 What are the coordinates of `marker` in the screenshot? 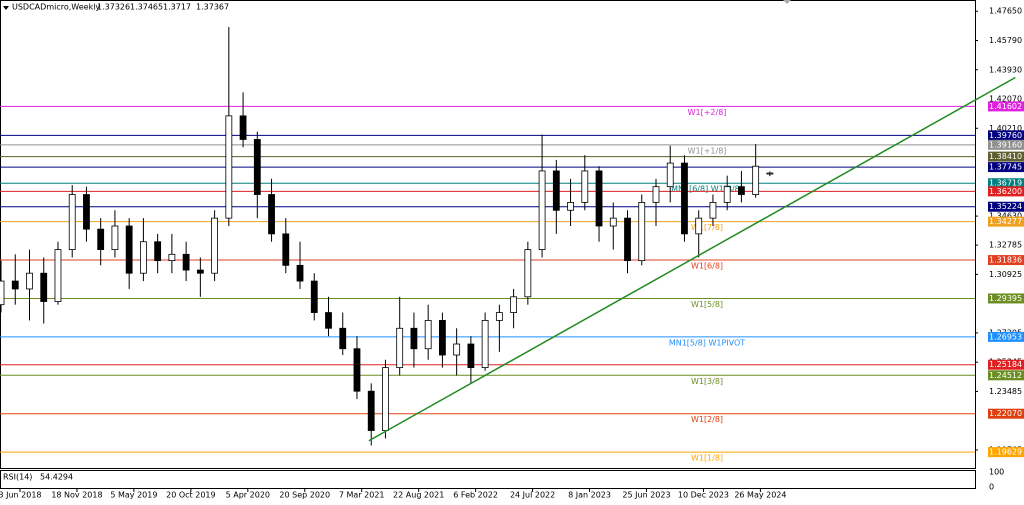 It's located at (787, 2).